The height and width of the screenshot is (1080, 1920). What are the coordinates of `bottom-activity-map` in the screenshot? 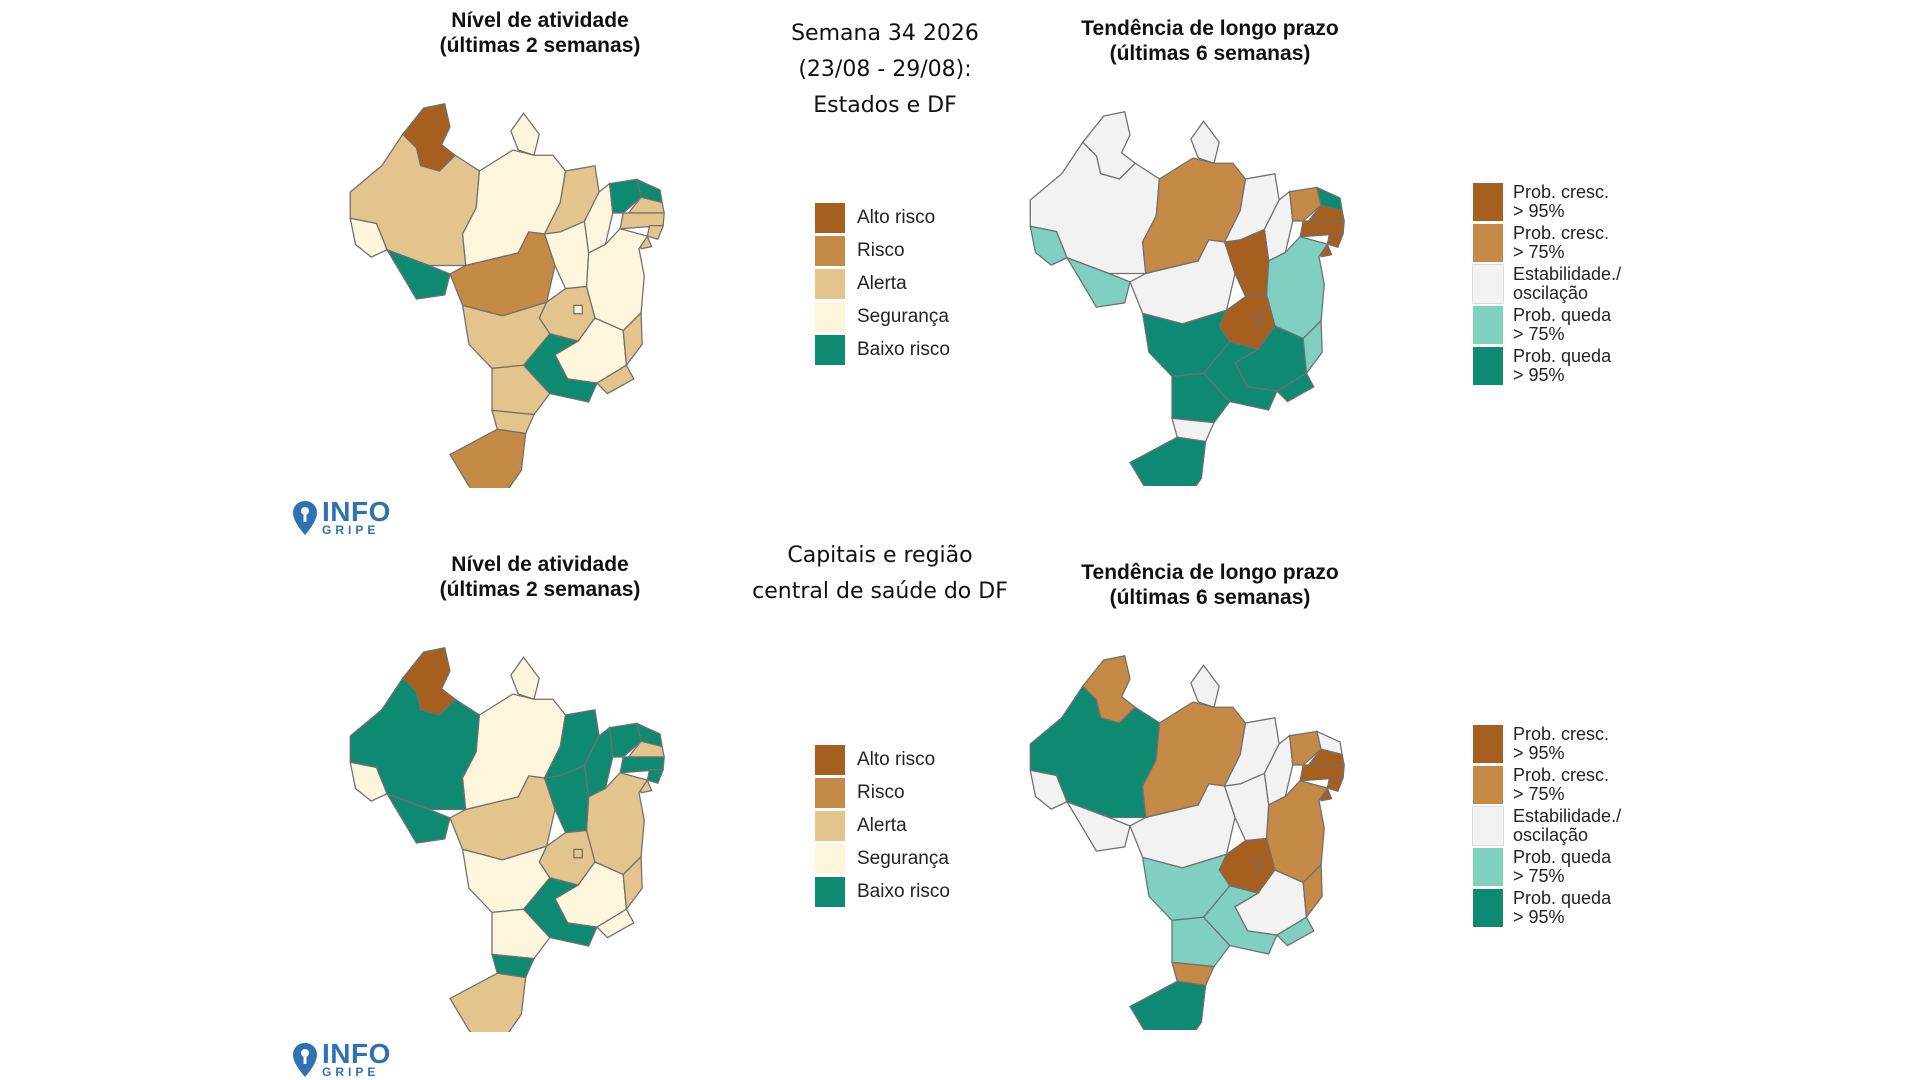 It's located at (507, 839).